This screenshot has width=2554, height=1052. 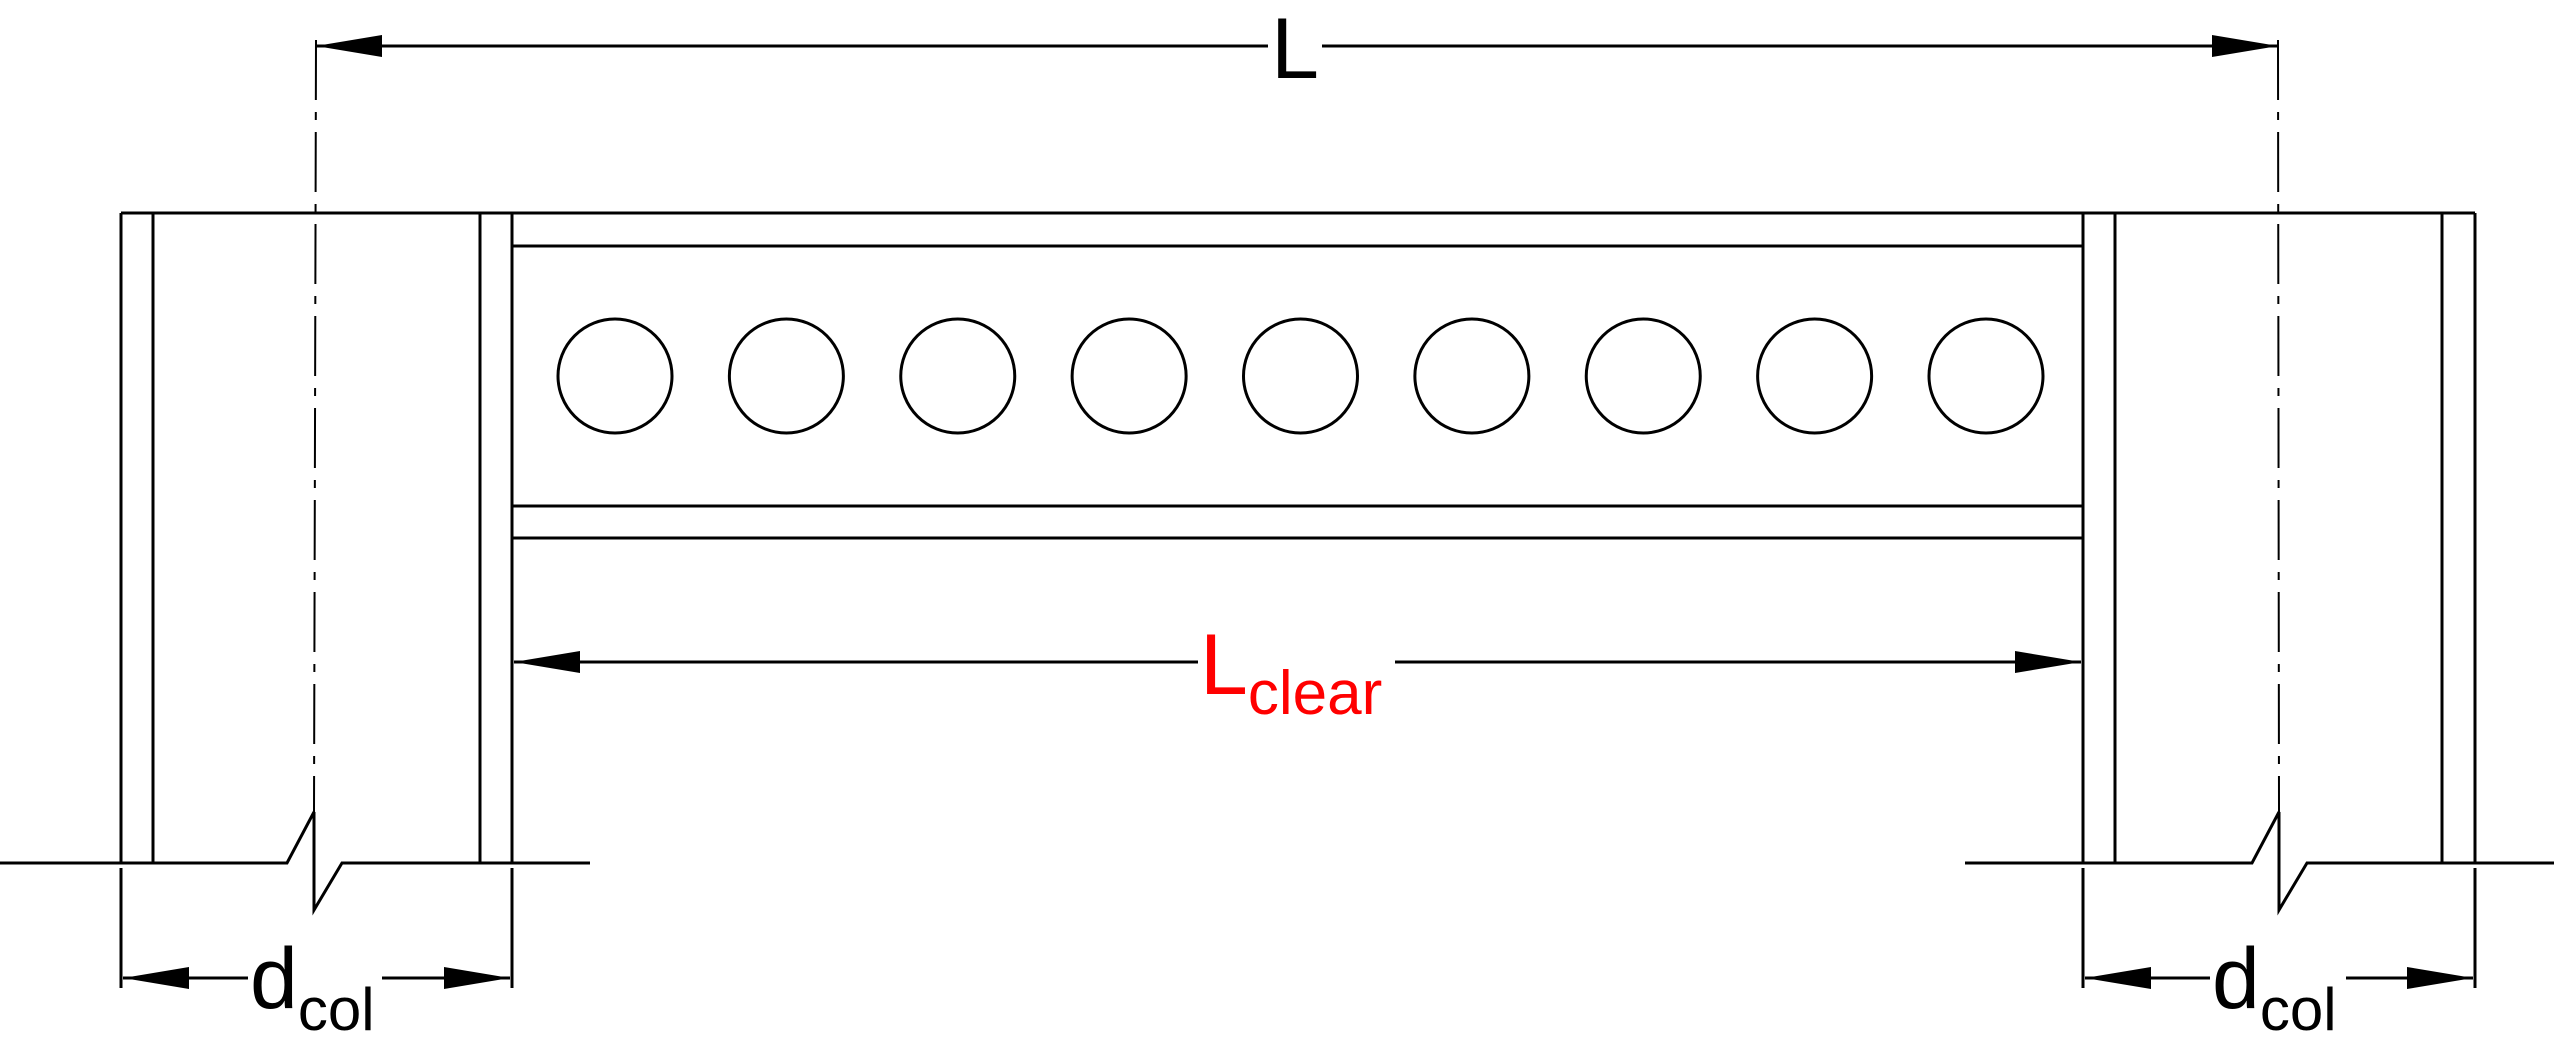 I want to click on right-column-depth-label: dcol, so click(x=2274, y=987).